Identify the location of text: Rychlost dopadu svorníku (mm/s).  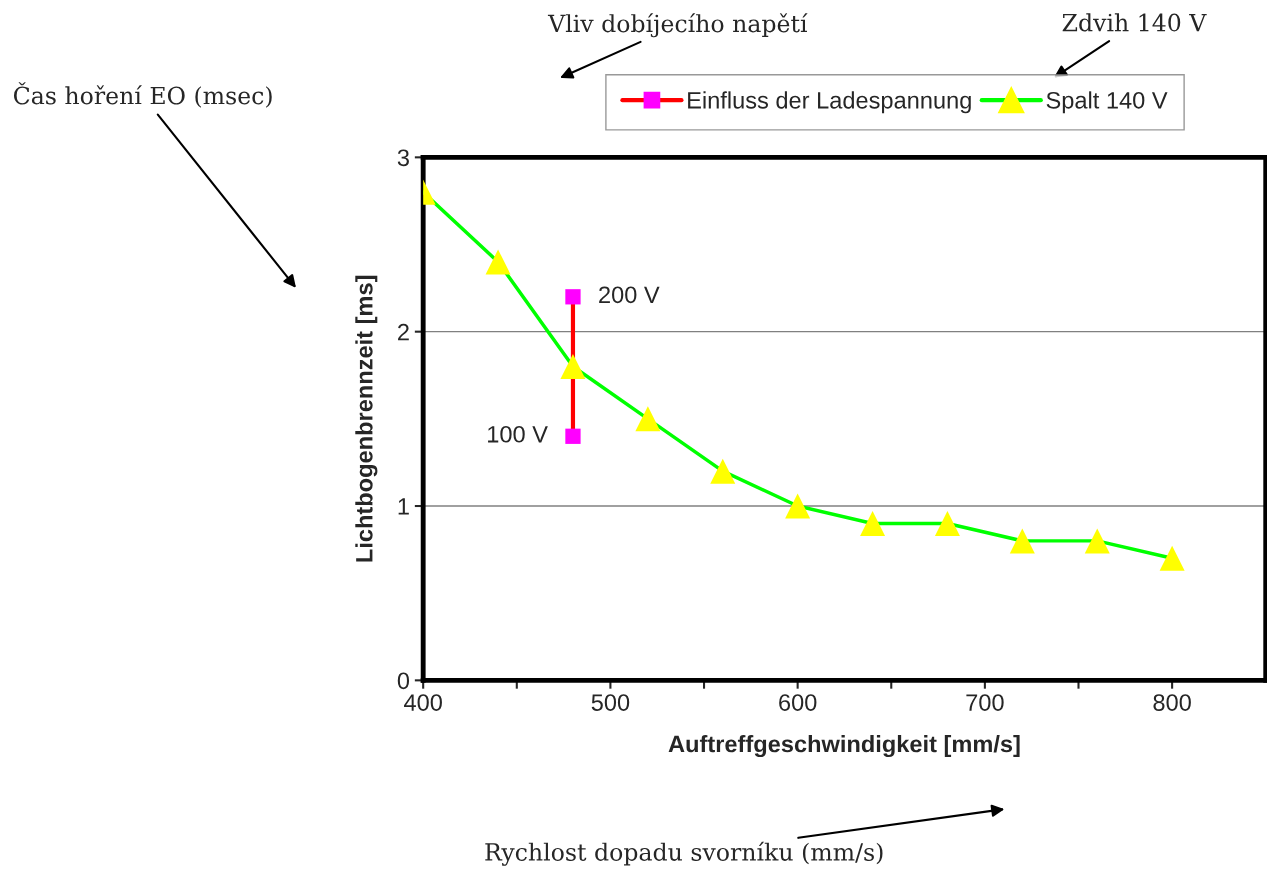
(684, 853).